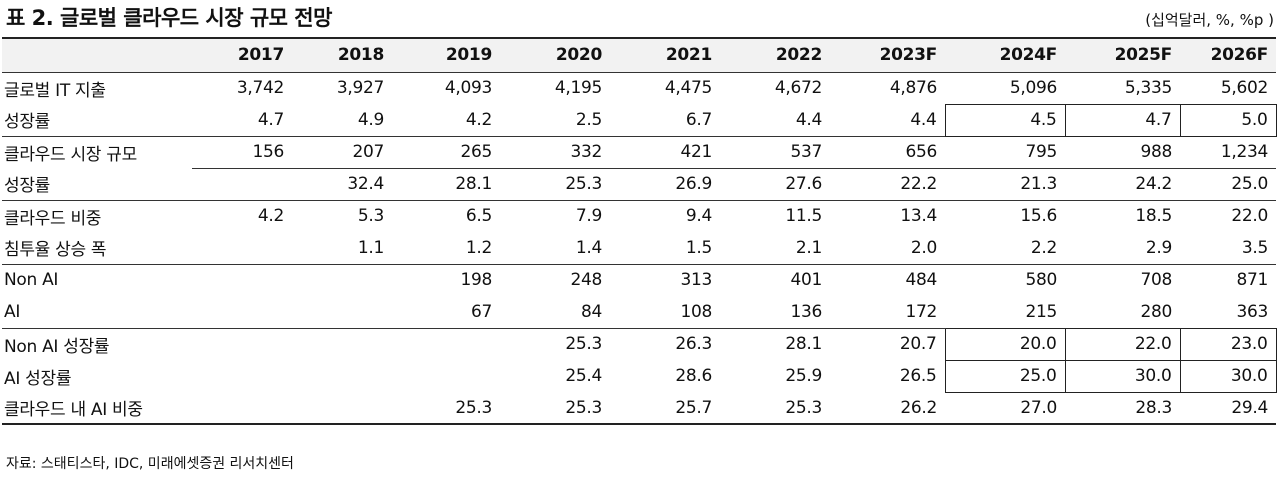 Image resolution: width=1280 pixels, height=479 pixels. I want to click on column-header-2025f: 2025F, so click(1122, 55).